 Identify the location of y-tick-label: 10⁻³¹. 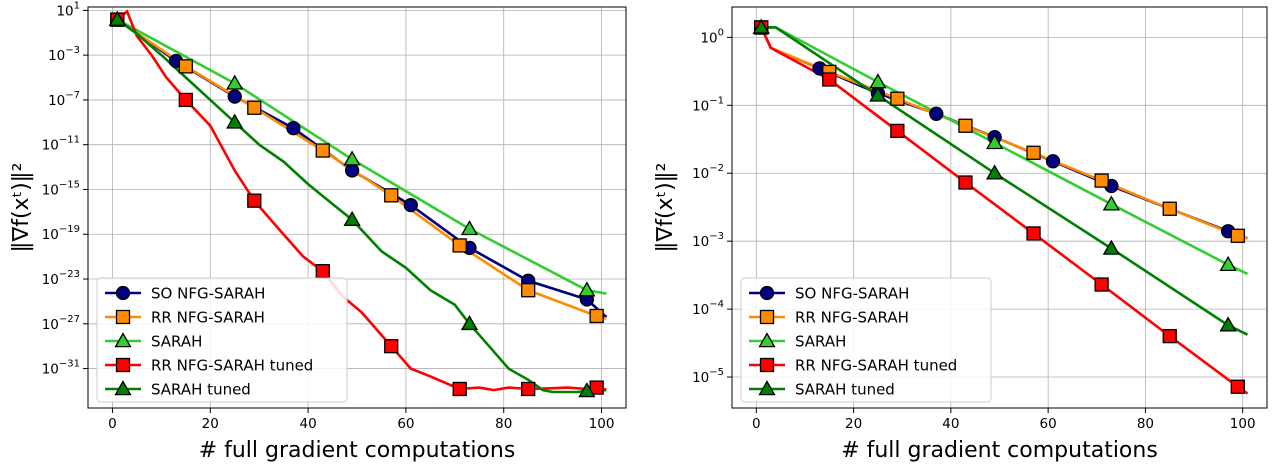
(61, 368).